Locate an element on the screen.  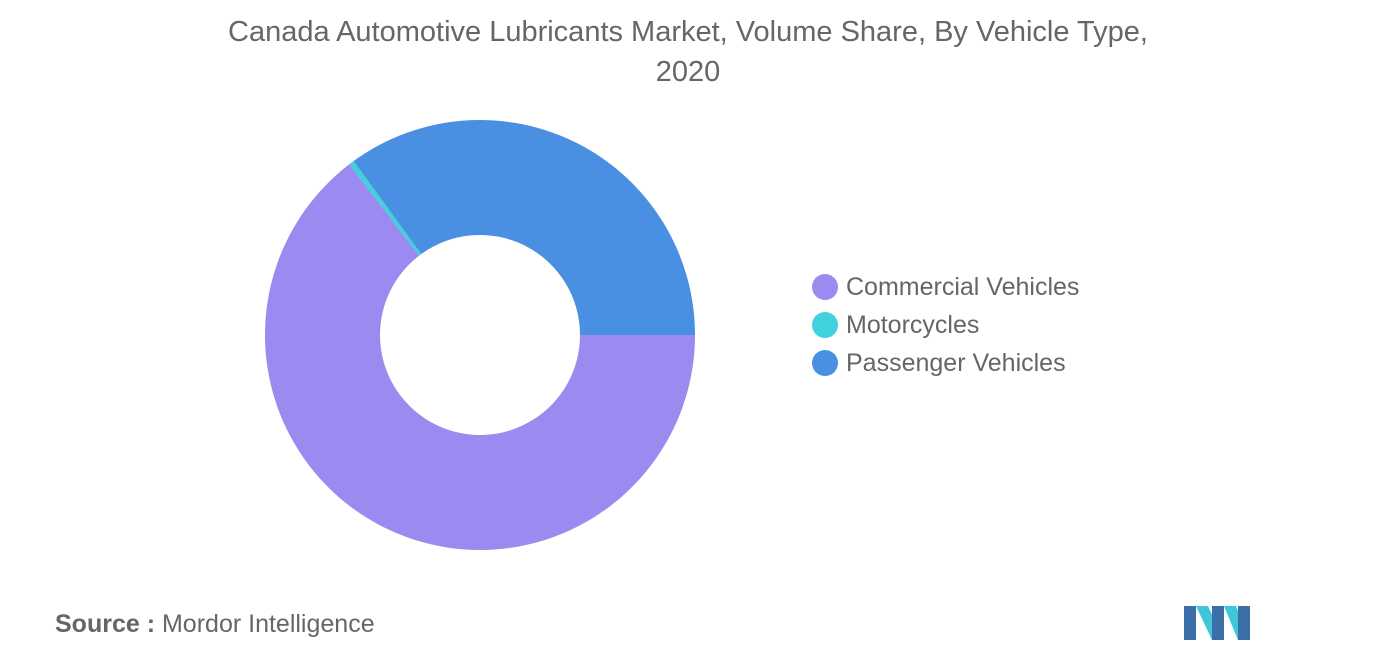
source-key: Source : is located at coordinates (105, 624).